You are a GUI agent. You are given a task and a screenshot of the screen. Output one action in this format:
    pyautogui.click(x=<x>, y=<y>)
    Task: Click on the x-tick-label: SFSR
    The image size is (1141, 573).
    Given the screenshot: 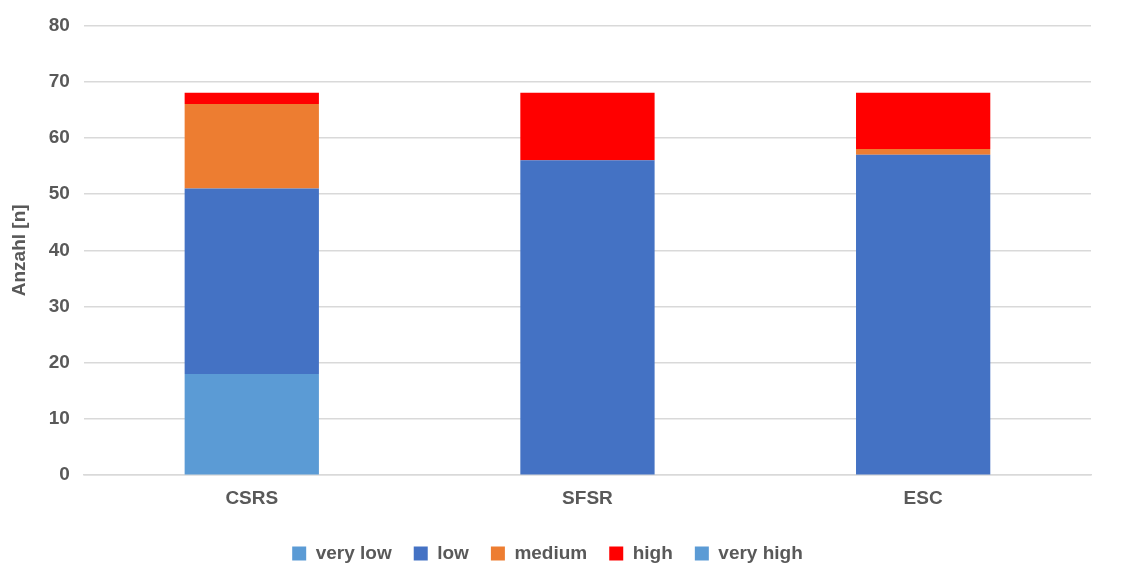 What is the action you would take?
    pyautogui.click(x=588, y=497)
    